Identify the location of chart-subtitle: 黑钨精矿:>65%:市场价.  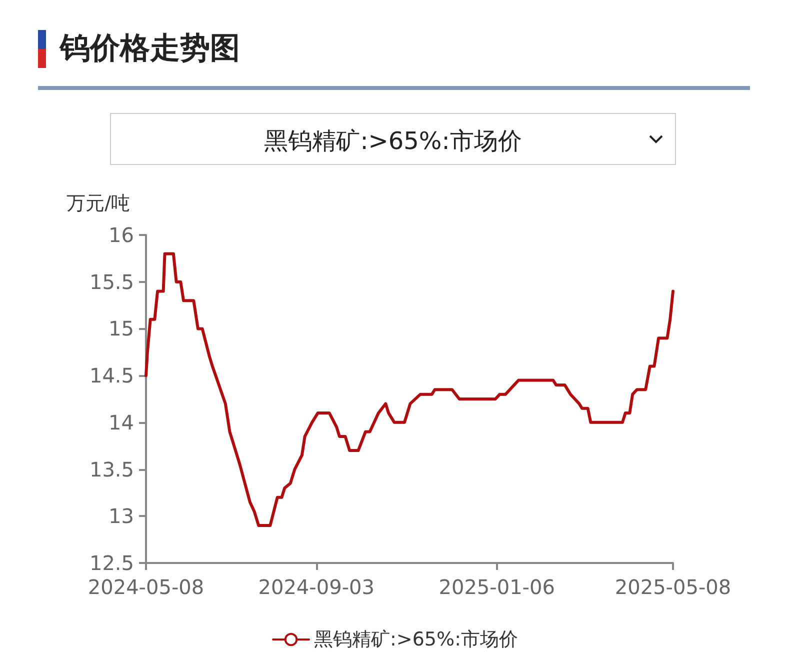
(393, 141).